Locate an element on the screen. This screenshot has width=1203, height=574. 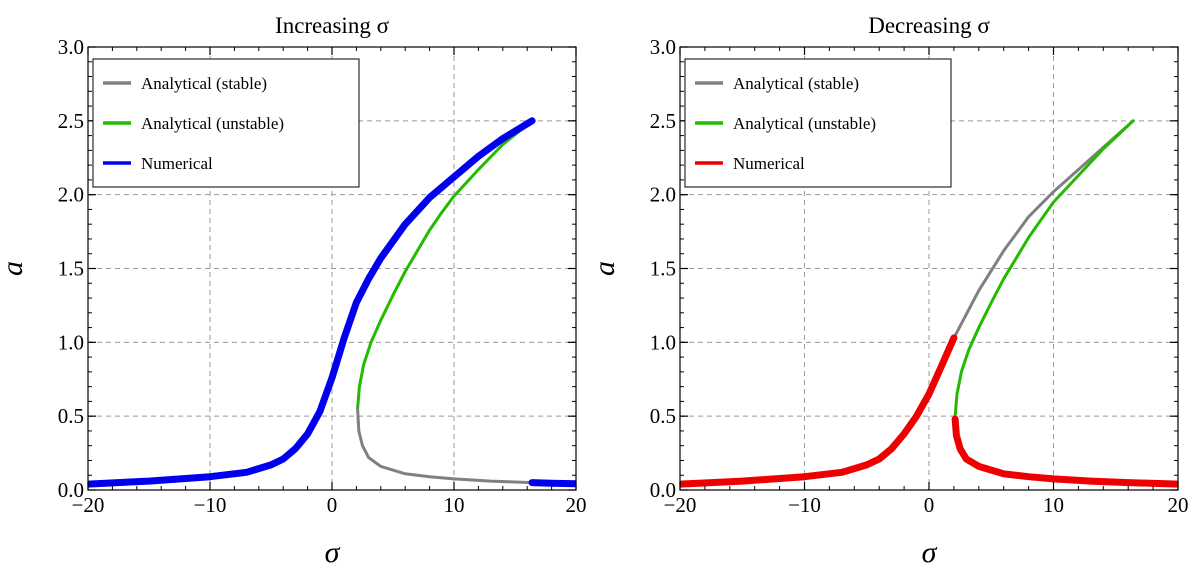
panel-title: Decreasing σ is located at coordinates (929, 25).